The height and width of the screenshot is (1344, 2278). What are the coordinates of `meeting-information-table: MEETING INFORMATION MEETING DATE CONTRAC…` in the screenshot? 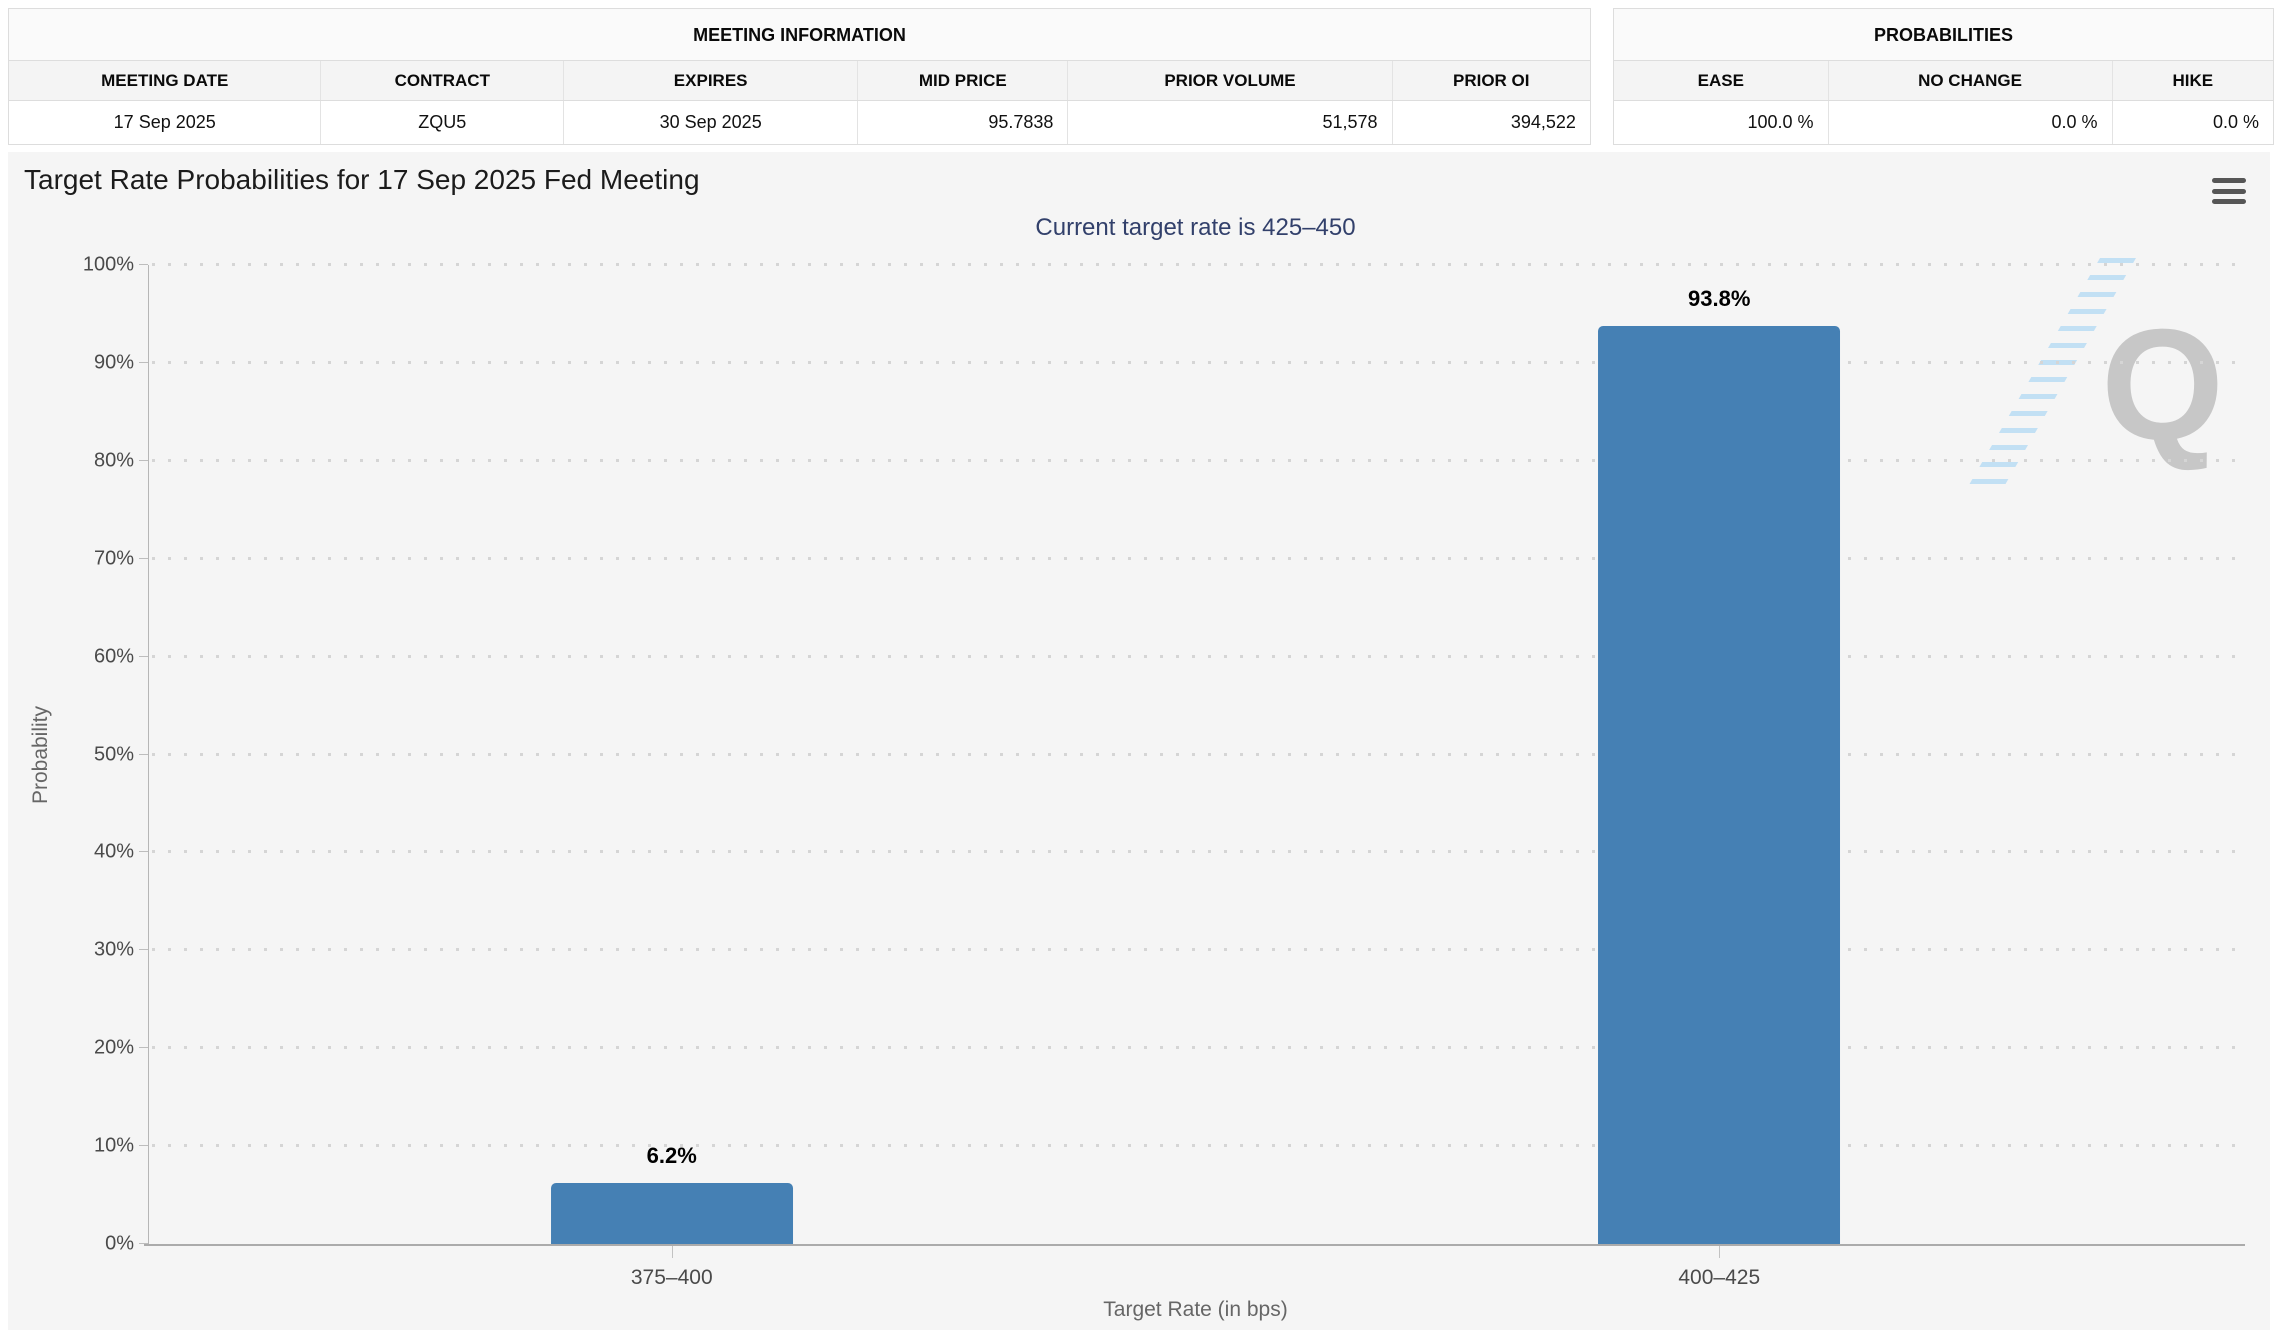 It's located at (799, 76).